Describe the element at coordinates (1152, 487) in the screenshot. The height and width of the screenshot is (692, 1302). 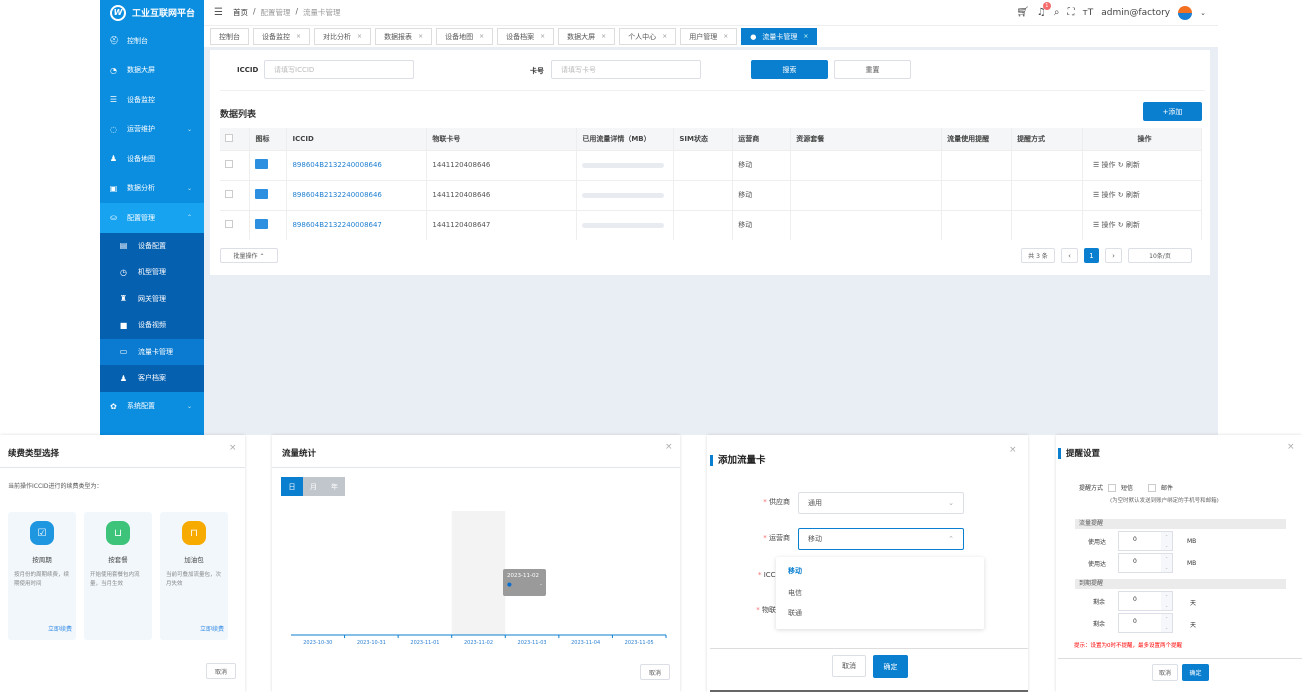
I see `email-checkbox` at that location.